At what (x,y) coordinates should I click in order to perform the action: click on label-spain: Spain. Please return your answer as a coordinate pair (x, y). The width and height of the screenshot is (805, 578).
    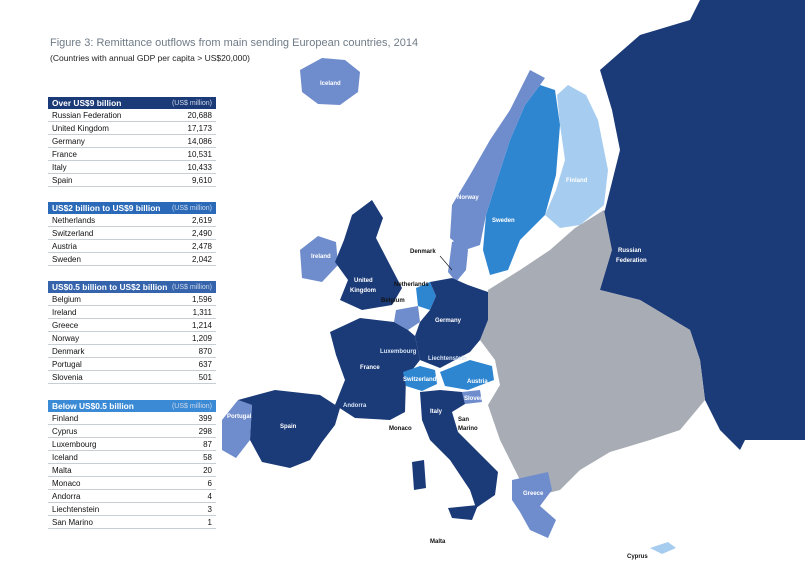
    Looking at the image, I should click on (288, 427).